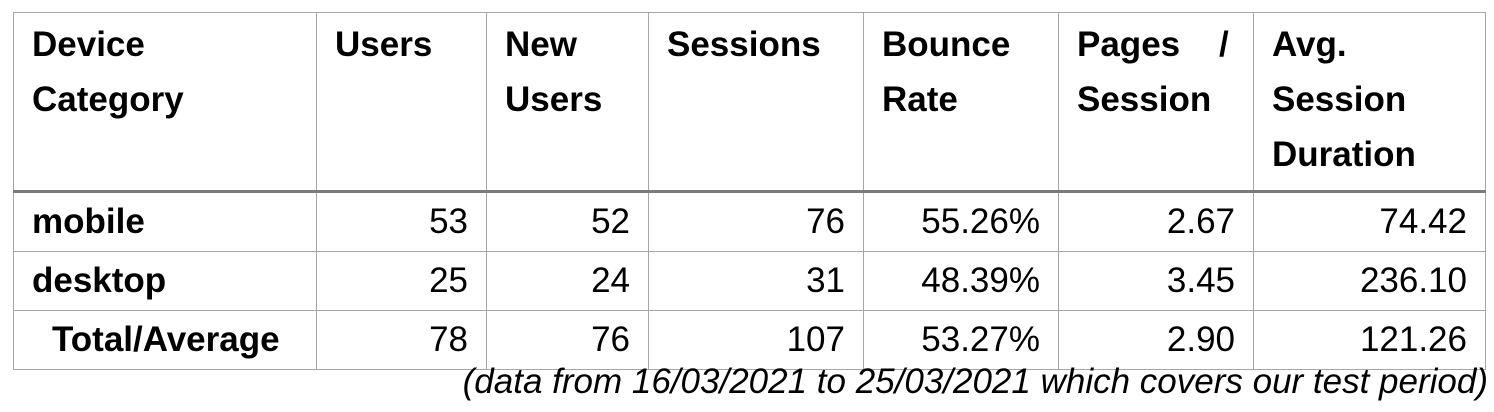 The width and height of the screenshot is (1494, 412). Describe the element at coordinates (401, 340) in the screenshot. I see `cell-users: 78` at that location.